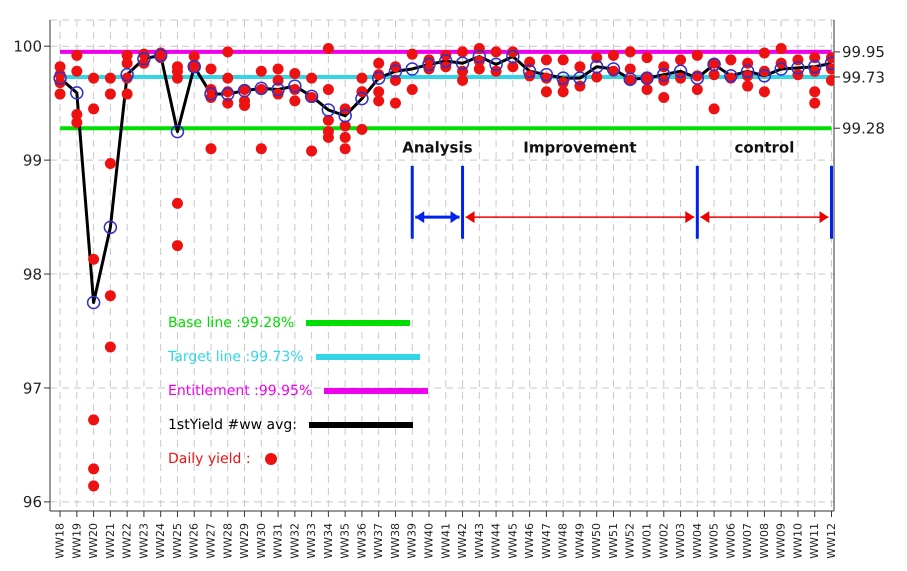  What do you see at coordinates (161, 541) in the screenshot?
I see `x-tick-label: WW24` at bounding box center [161, 541].